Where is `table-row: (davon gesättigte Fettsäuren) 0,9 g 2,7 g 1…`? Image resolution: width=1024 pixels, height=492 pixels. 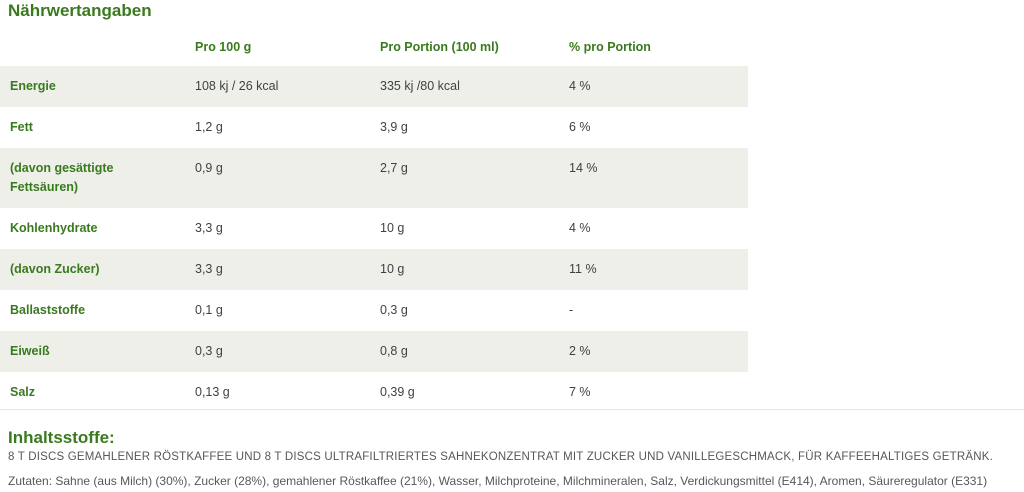
table-row: (davon gesättigte Fettsäuren) 0,9 g 2,7 g 1… is located at coordinates (374, 178).